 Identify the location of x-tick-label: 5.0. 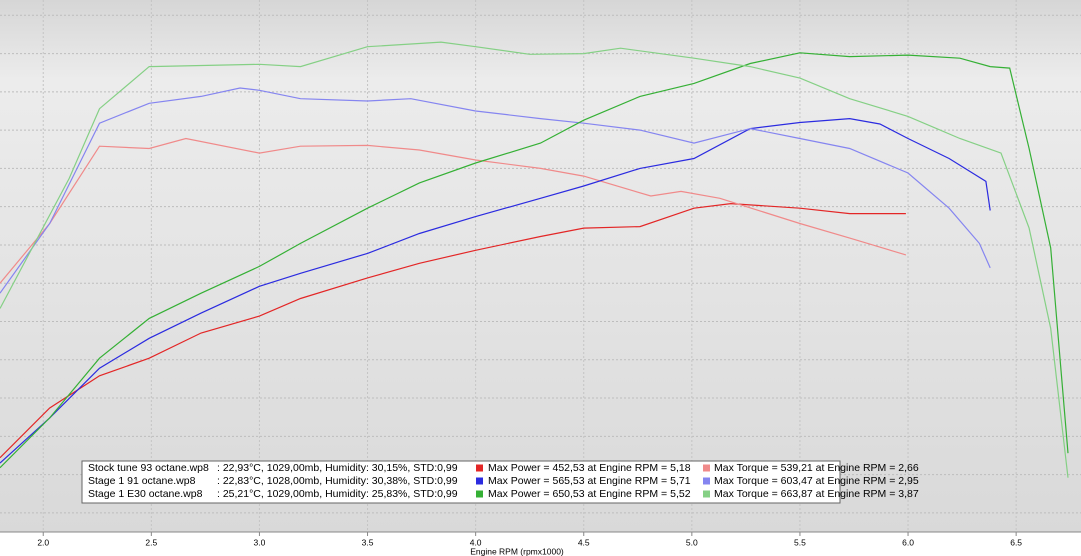
(692, 542).